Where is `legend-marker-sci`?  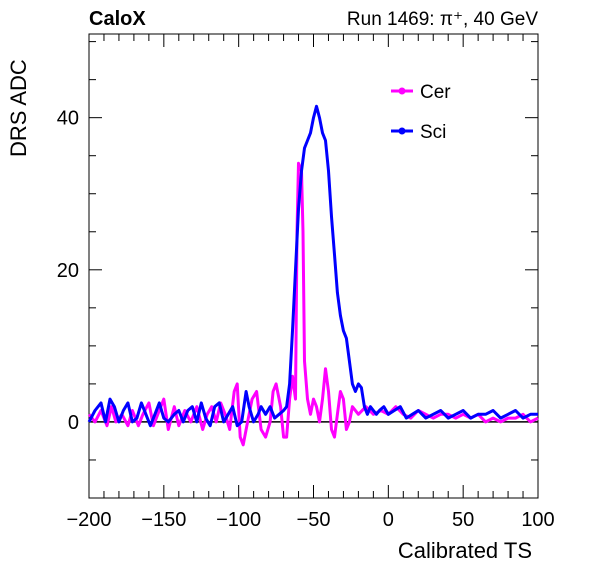
legend-marker-sci is located at coordinates (402, 131).